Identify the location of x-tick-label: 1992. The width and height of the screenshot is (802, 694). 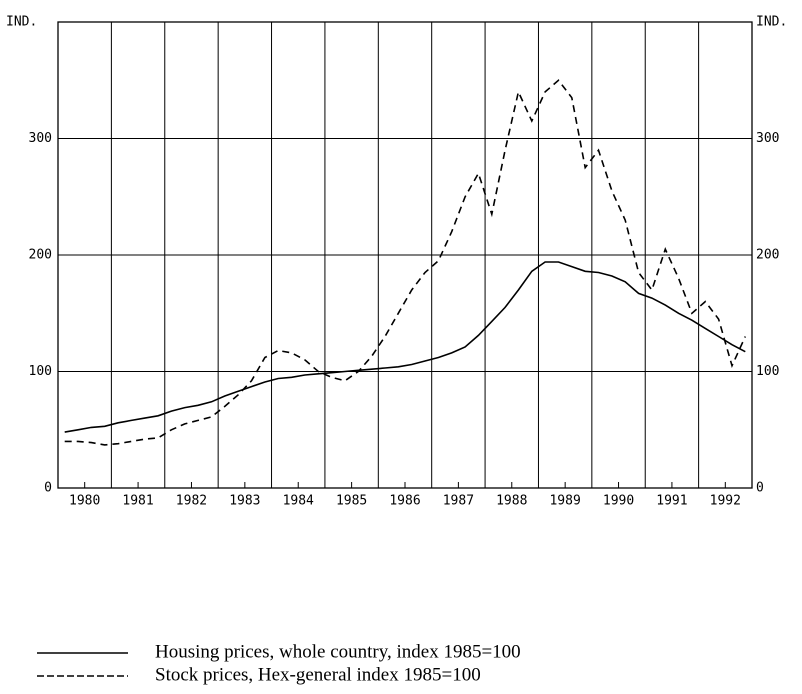
(725, 501).